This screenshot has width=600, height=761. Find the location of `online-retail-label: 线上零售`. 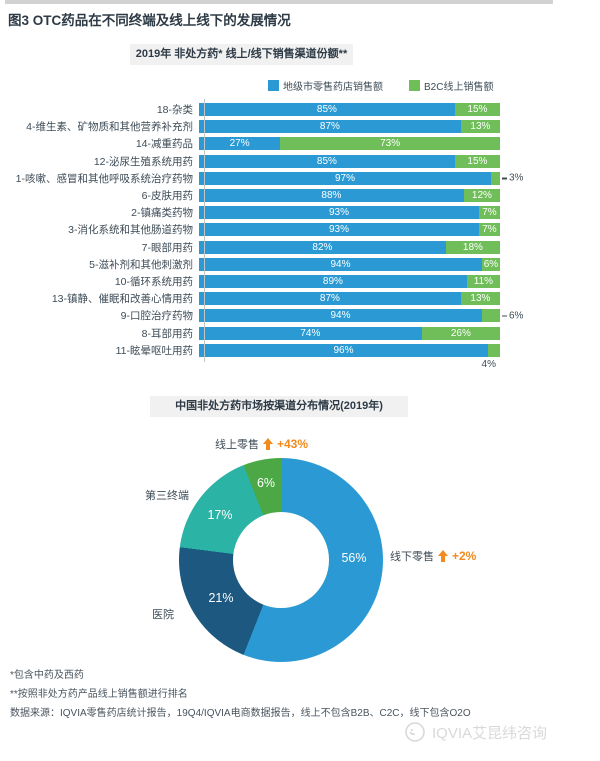

online-retail-label: 线上零售 is located at coordinates (237, 445).